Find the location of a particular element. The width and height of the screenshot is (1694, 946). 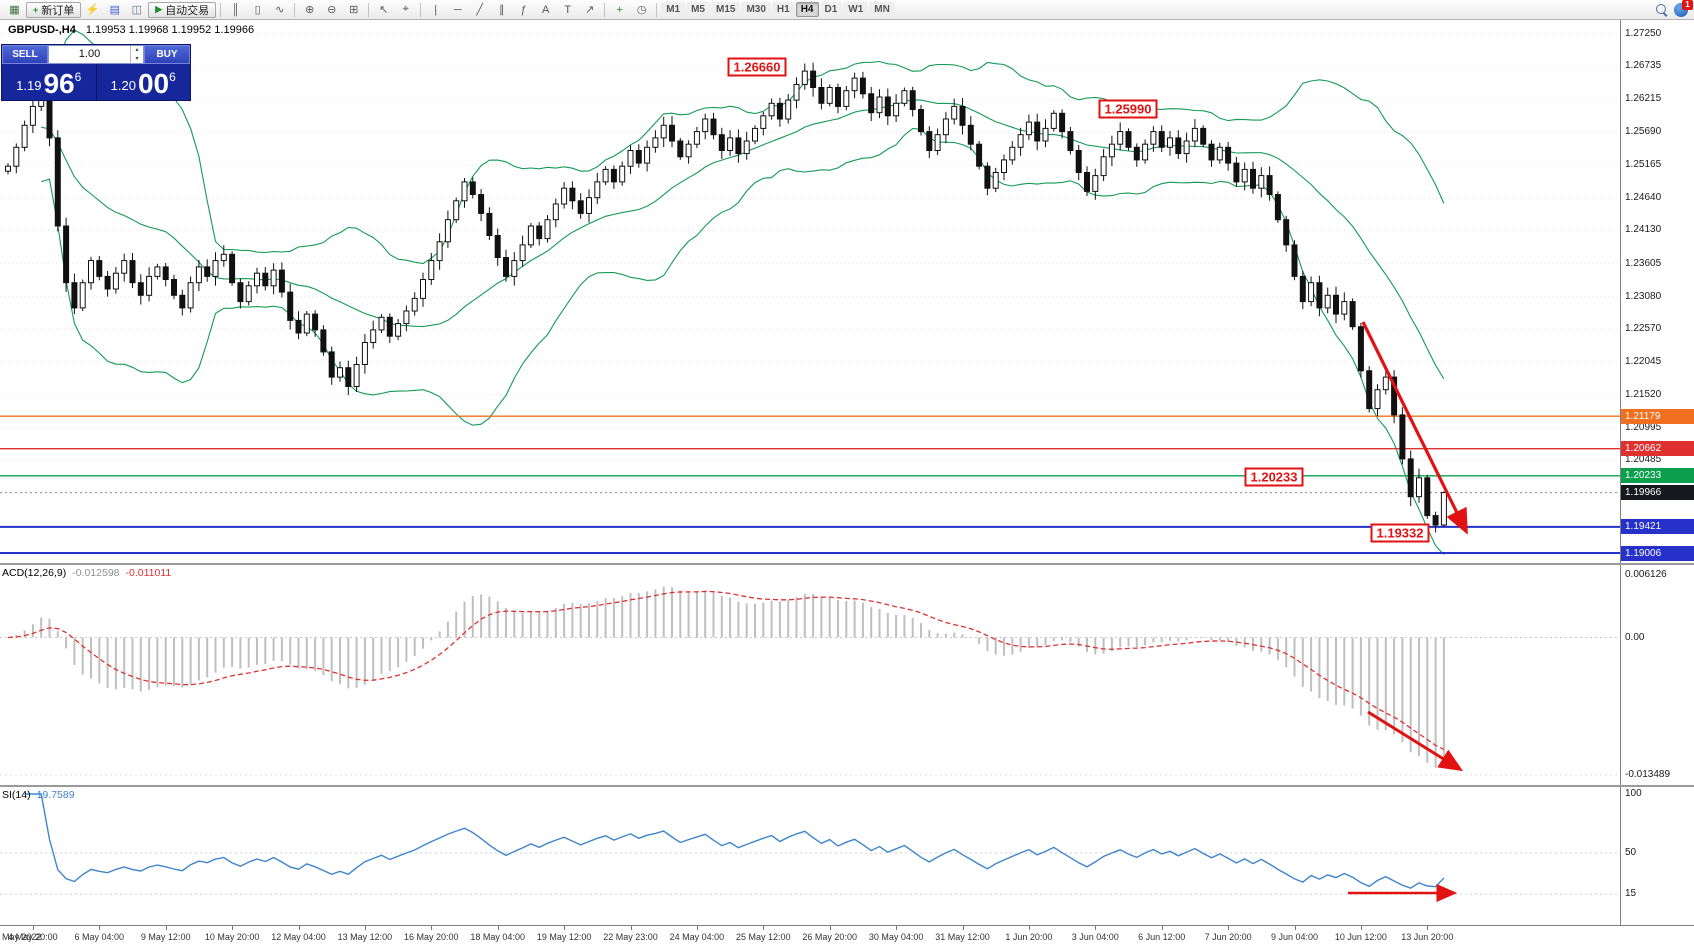

timeframe-button-m15: M15 is located at coordinates (726, 9).